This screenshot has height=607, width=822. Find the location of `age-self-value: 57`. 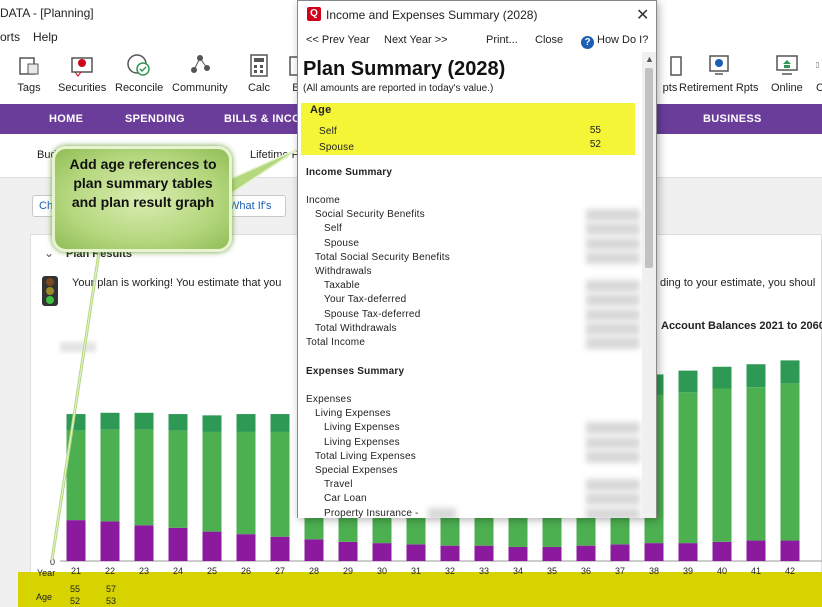

age-self-value: 57 is located at coordinates (111, 589).